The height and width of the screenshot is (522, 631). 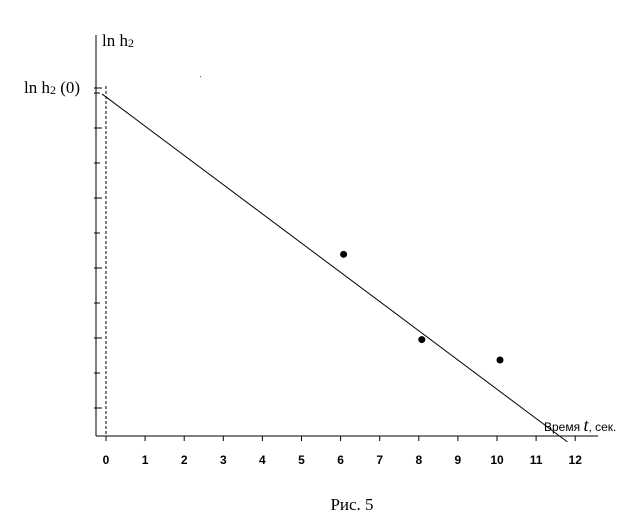 I want to click on x-tick-label-9: 9, so click(x=458, y=460).